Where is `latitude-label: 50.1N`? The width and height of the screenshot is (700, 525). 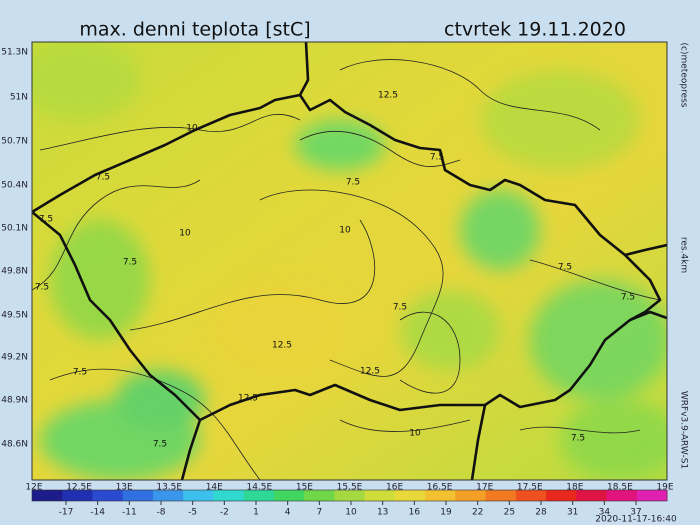 latitude-label: 50.1N is located at coordinates (14, 229).